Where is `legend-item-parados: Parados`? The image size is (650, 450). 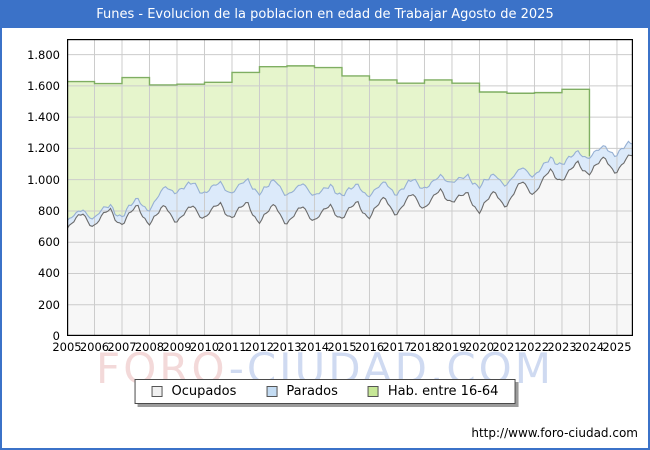
legend-item-parados: Parados is located at coordinates (302, 391).